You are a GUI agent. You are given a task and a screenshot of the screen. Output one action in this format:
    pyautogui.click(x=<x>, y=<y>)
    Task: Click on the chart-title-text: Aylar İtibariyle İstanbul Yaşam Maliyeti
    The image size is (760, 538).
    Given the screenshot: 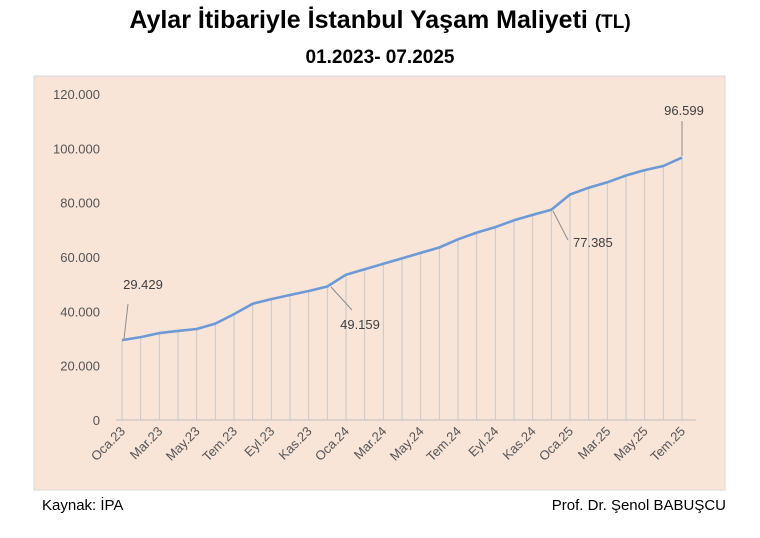 What is the action you would take?
    pyautogui.click(x=358, y=20)
    